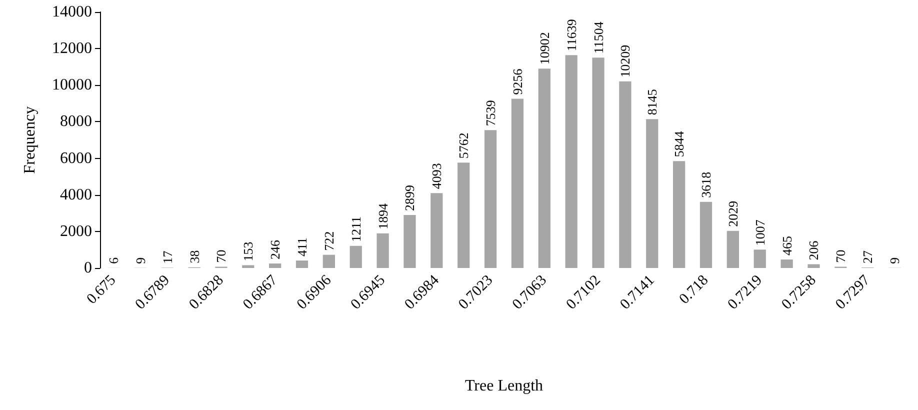 This screenshot has width=918, height=410. Describe the element at coordinates (760, 232) in the screenshot. I see `data-label: 1007` at that location.